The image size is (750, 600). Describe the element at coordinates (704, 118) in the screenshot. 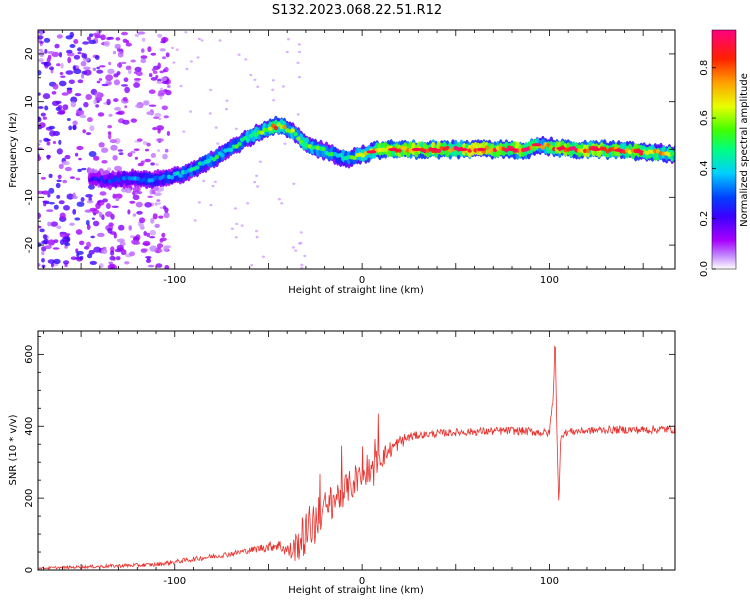

I see `colorbar-tick-label: 0.6` at that location.